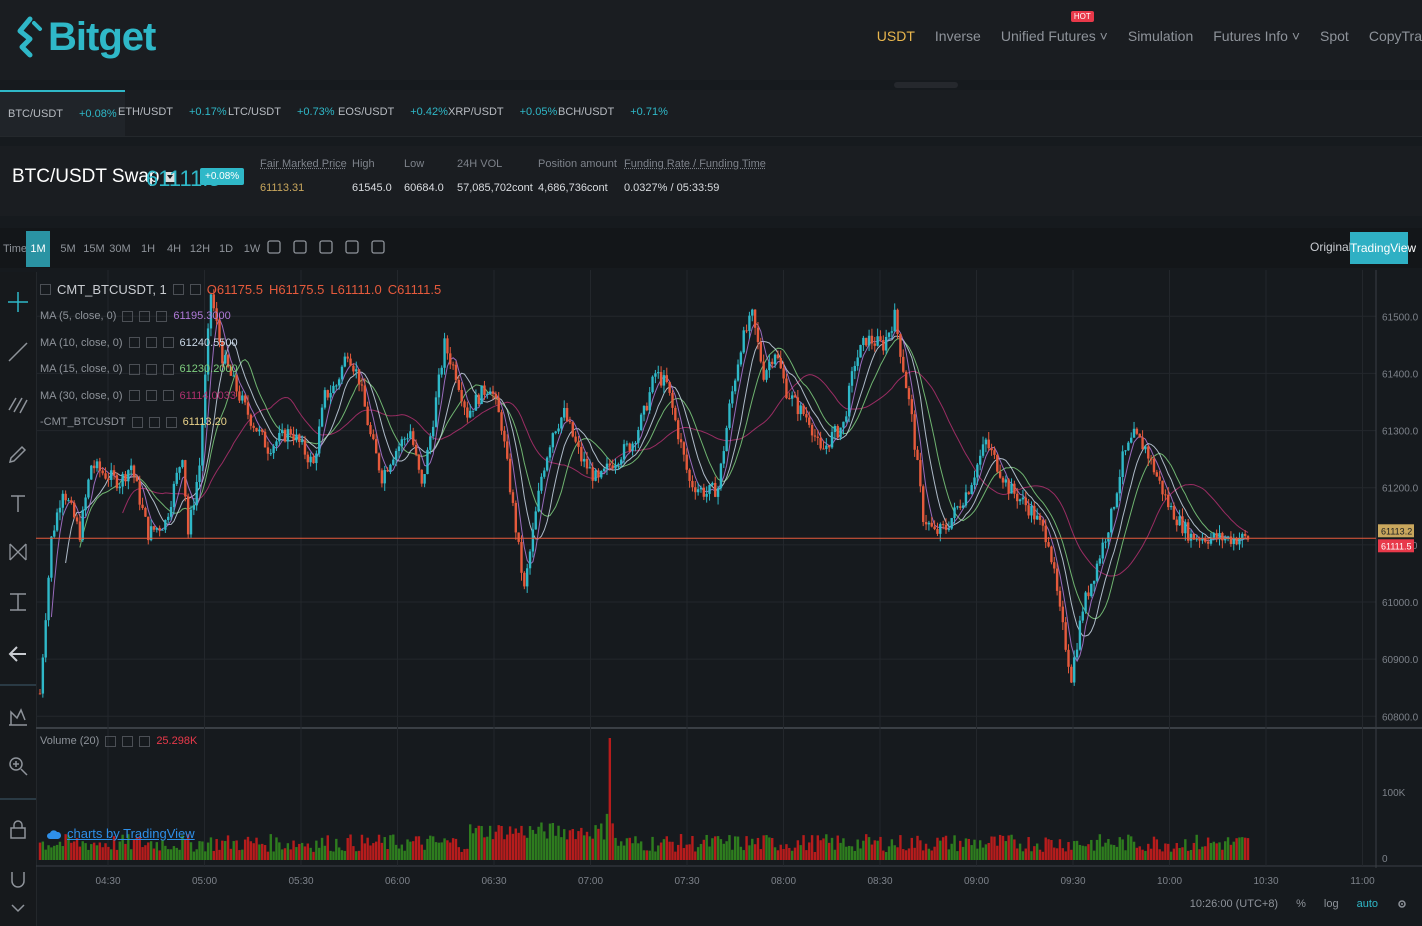  What do you see at coordinates (85, 37) in the screenshot?
I see `bitget-logo: Bitget` at bounding box center [85, 37].